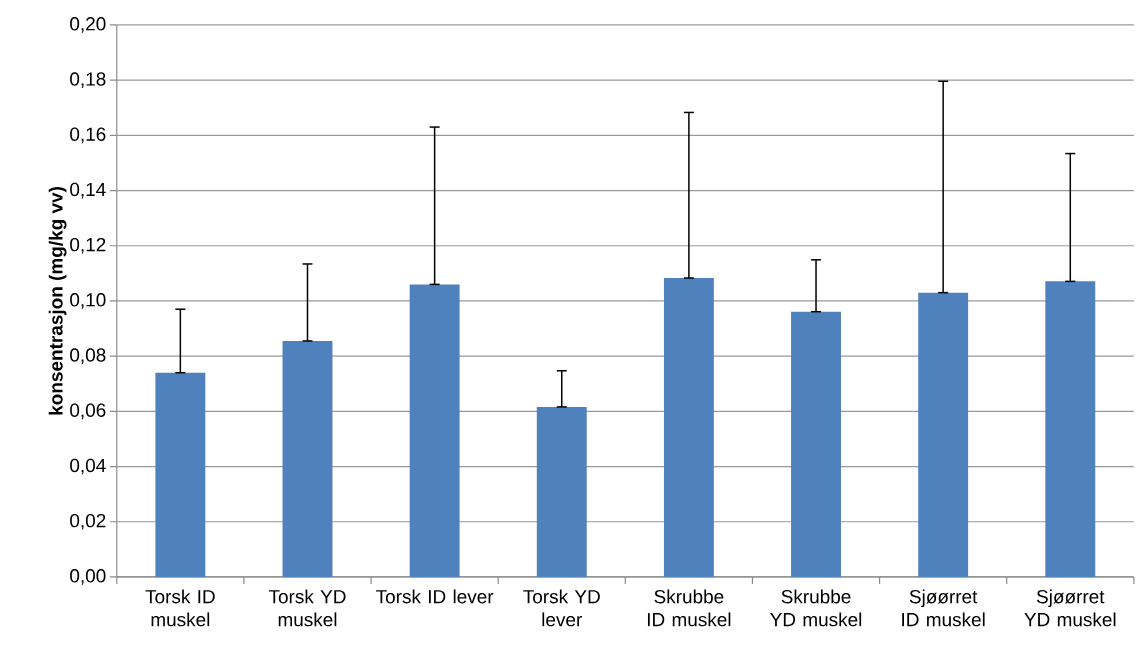 The height and width of the screenshot is (654, 1136). I want to click on x-tick-label: Skrubbe ID muskel, so click(689, 608).